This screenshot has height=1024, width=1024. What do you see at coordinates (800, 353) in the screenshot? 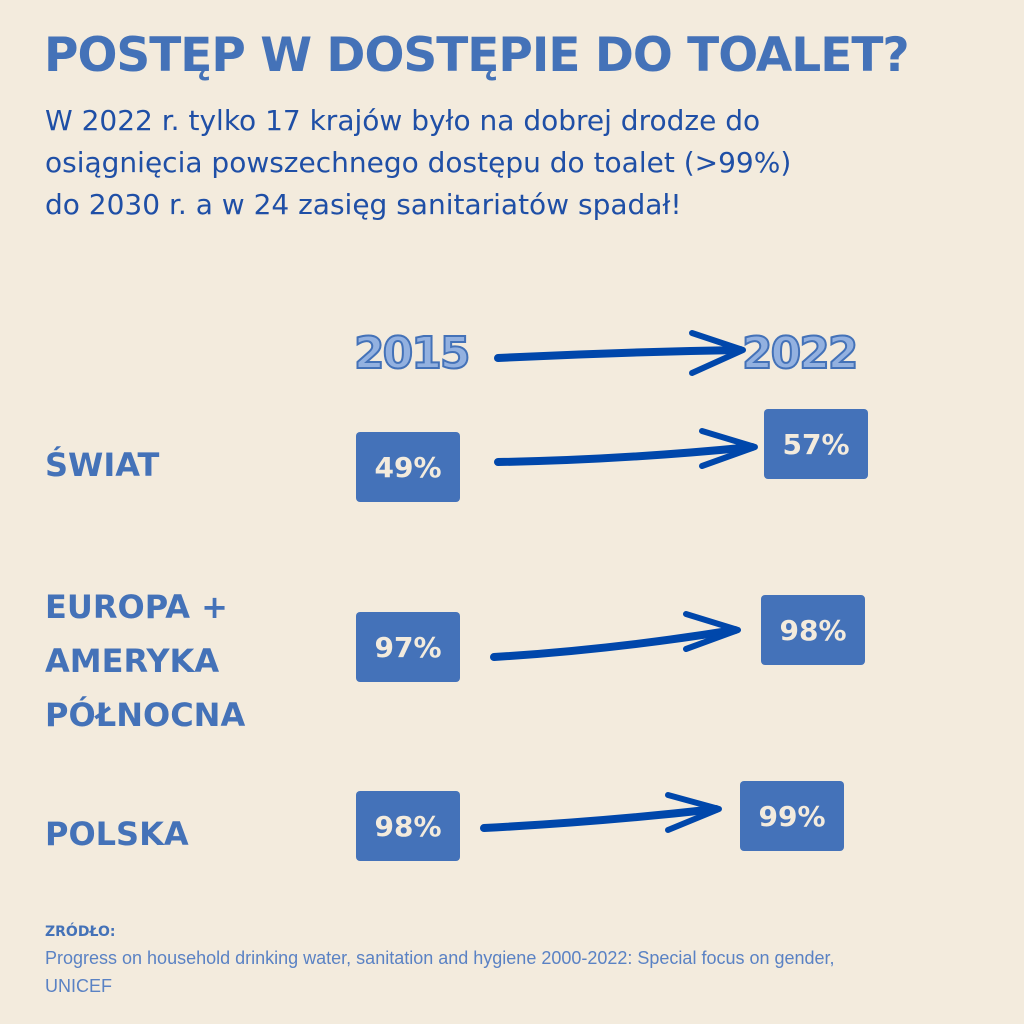
I see `year-2022-header: 2022` at bounding box center [800, 353].